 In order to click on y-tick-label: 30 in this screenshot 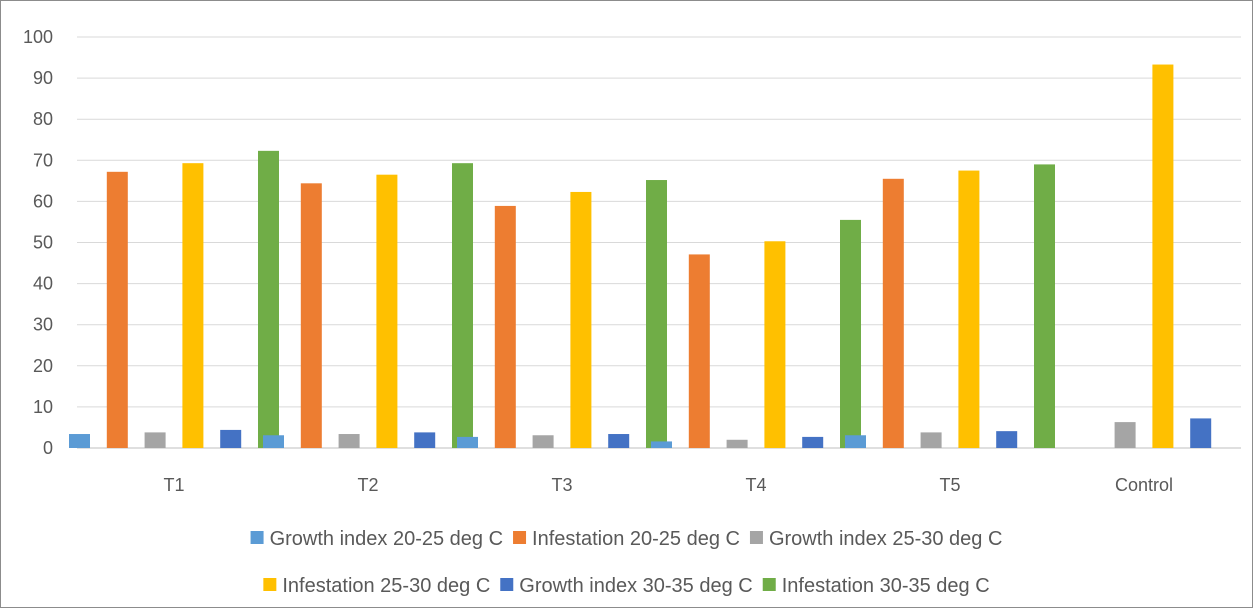, I will do `click(43, 325)`.